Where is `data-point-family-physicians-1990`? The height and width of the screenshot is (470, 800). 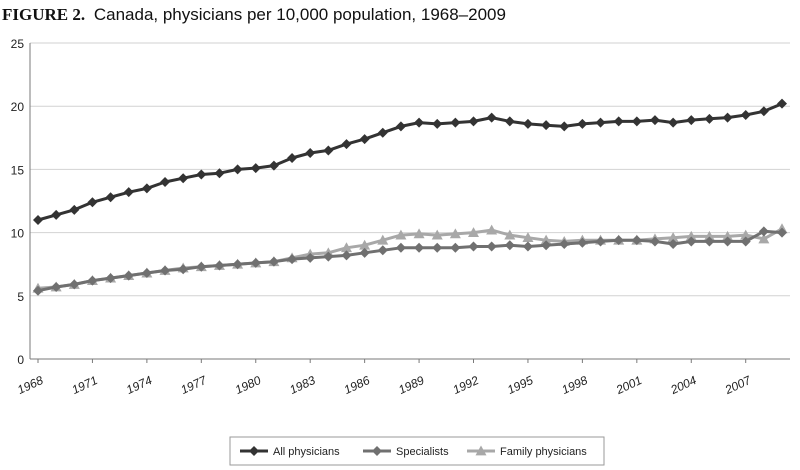 data-point-family-physicians-1990 is located at coordinates (437, 234).